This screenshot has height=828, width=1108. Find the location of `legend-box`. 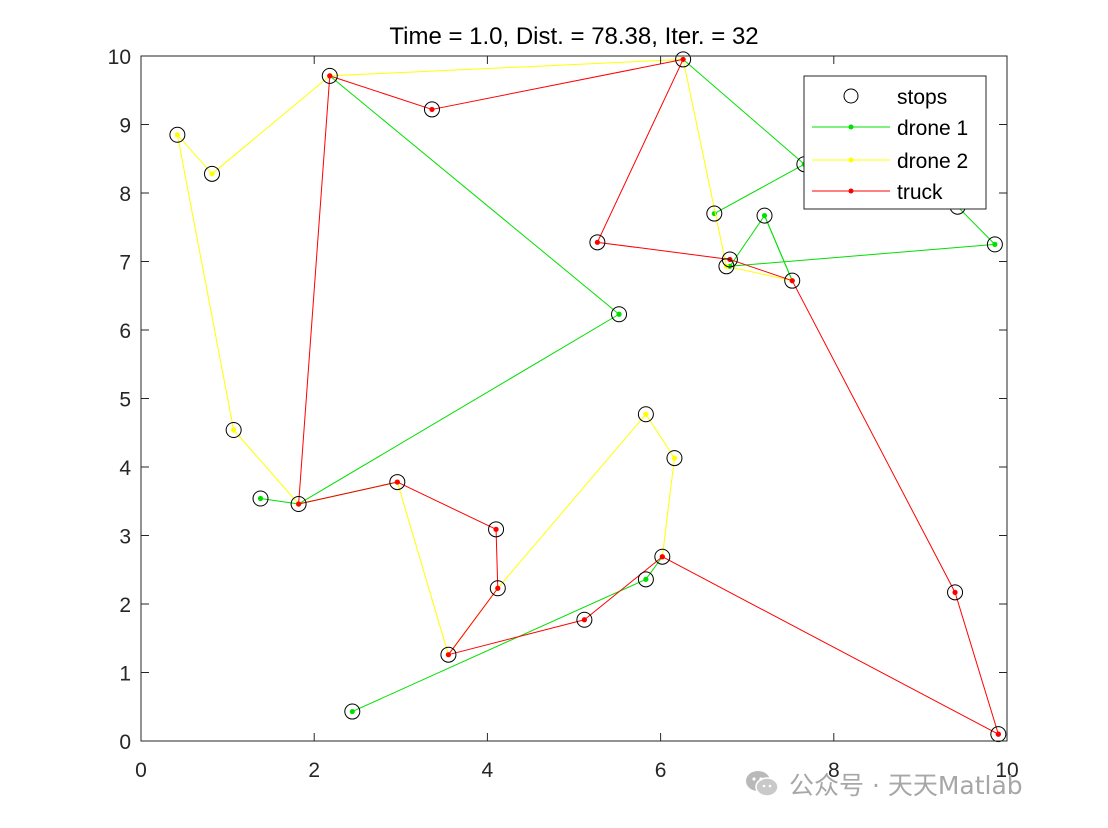

legend-box is located at coordinates (895, 142).